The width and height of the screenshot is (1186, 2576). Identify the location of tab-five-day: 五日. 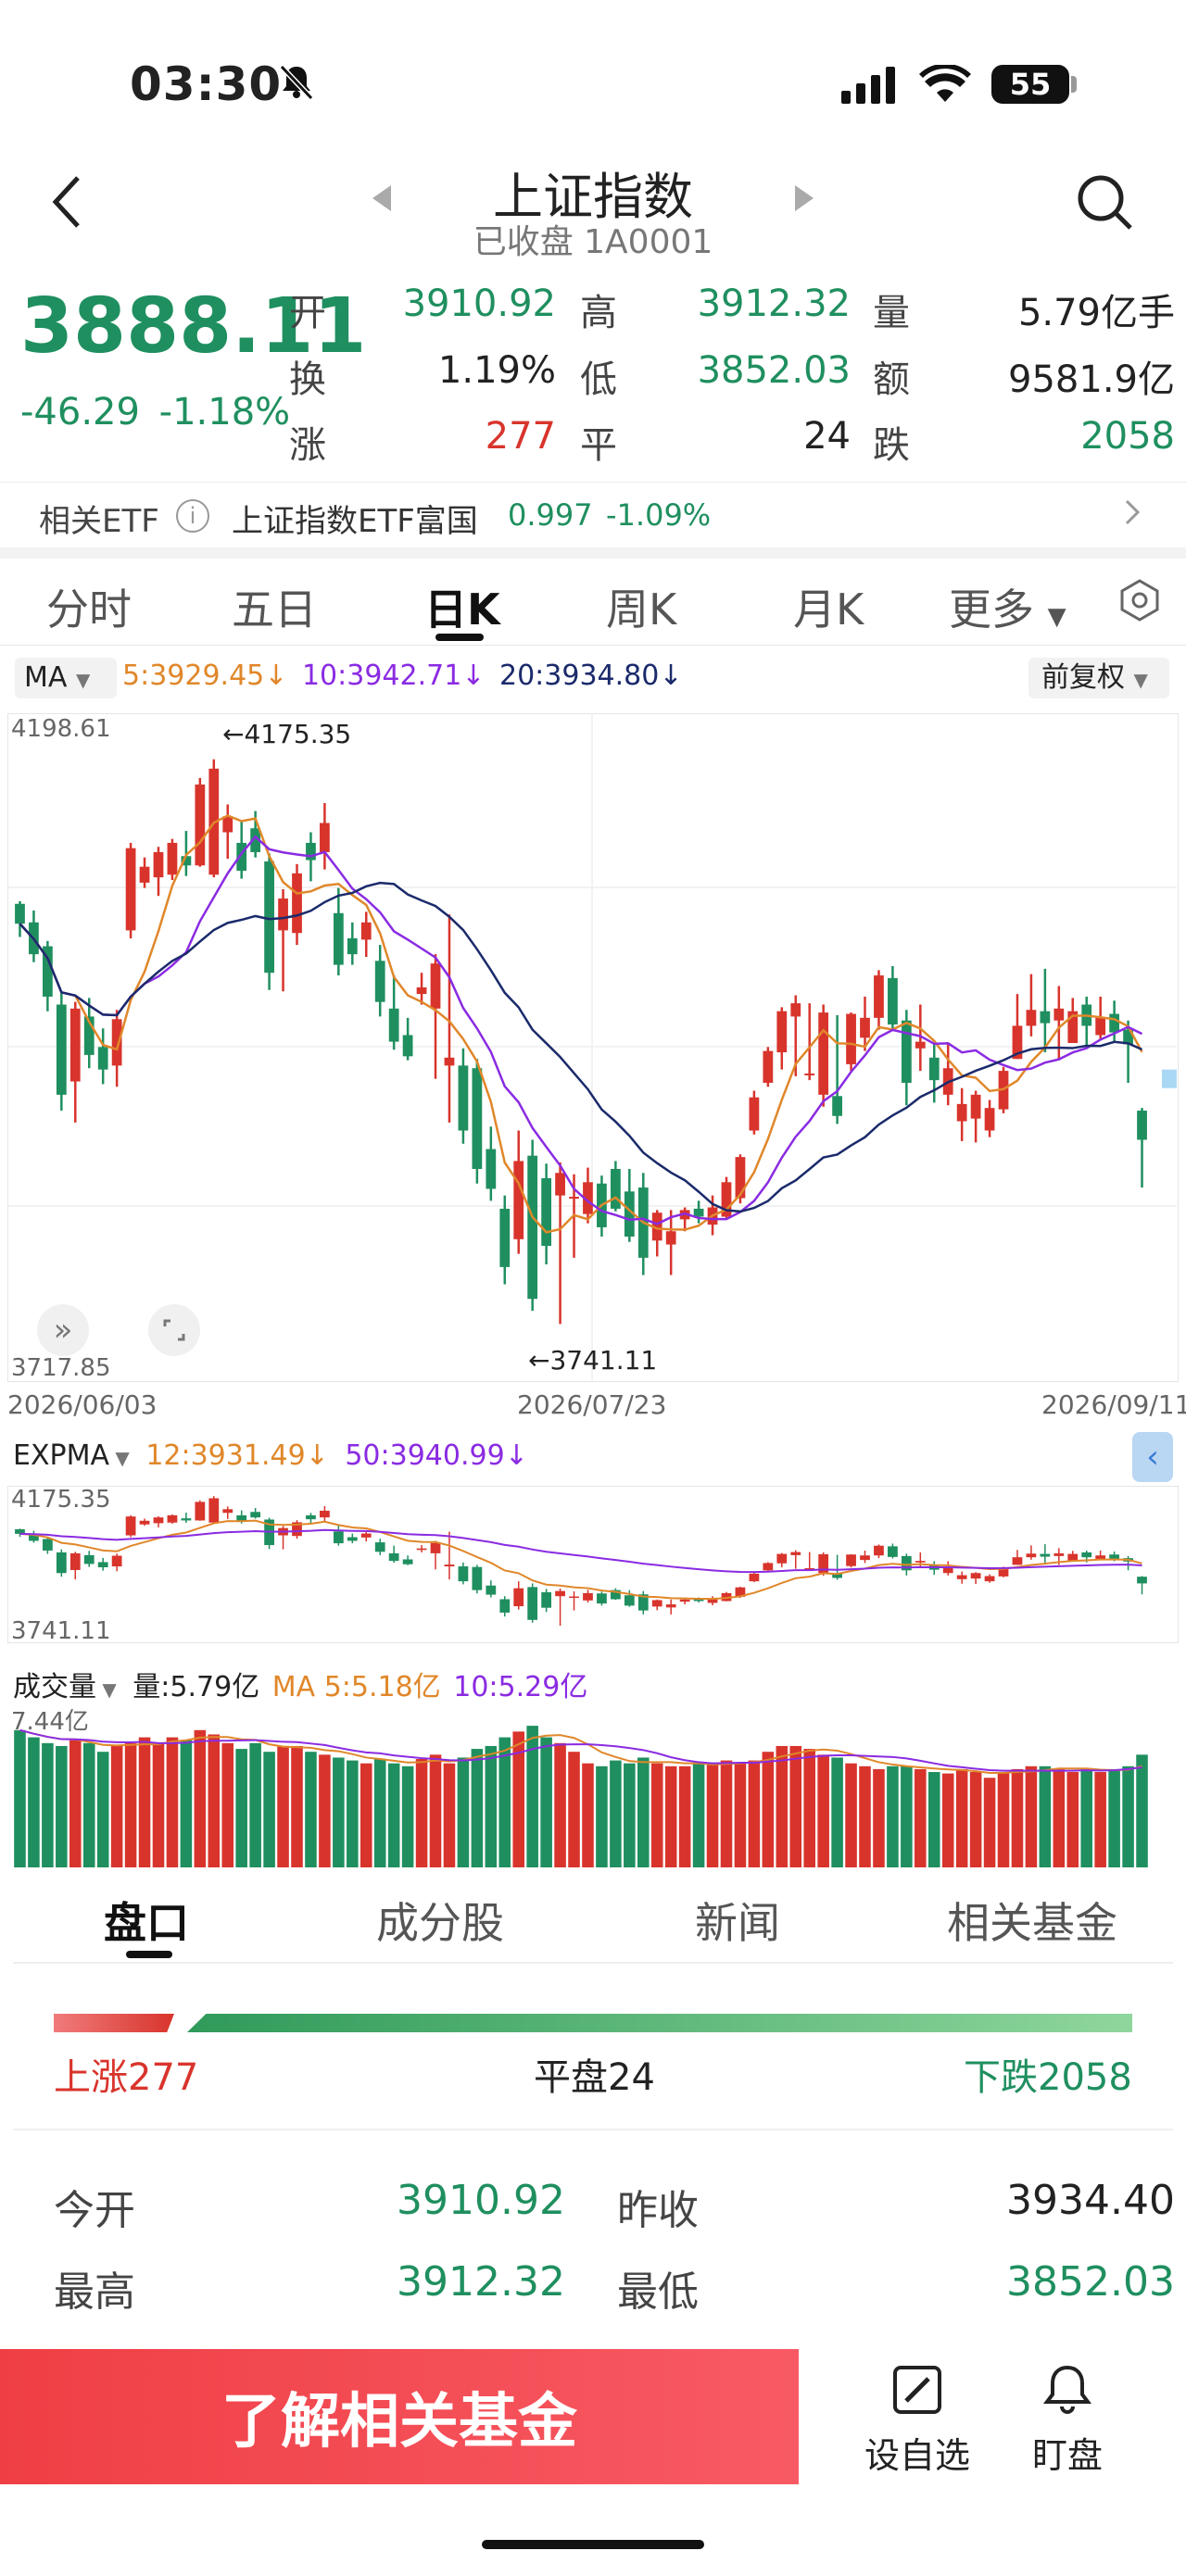
(274, 609).